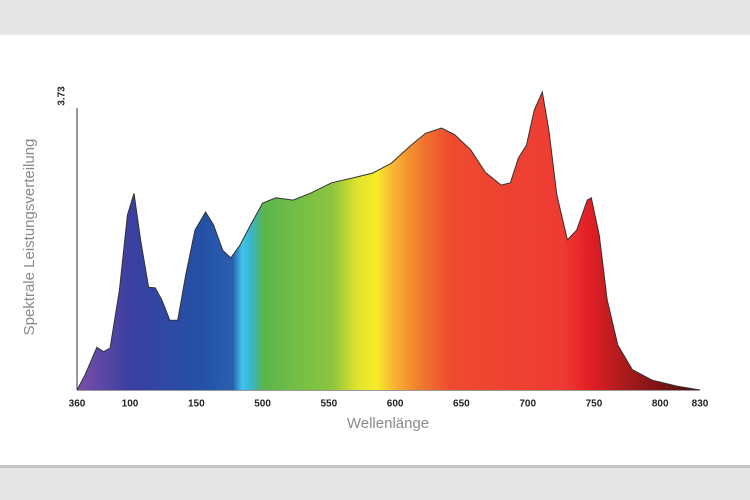 This screenshot has width=750, height=500. What do you see at coordinates (395, 404) in the screenshot?
I see `x-tick-label: 600` at bounding box center [395, 404].